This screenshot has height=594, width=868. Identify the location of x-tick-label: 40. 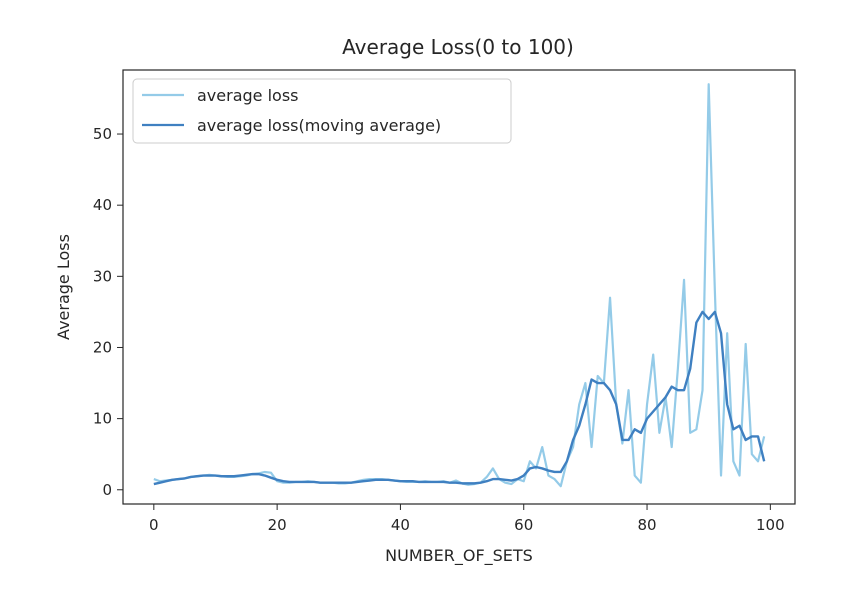
(400, 525).